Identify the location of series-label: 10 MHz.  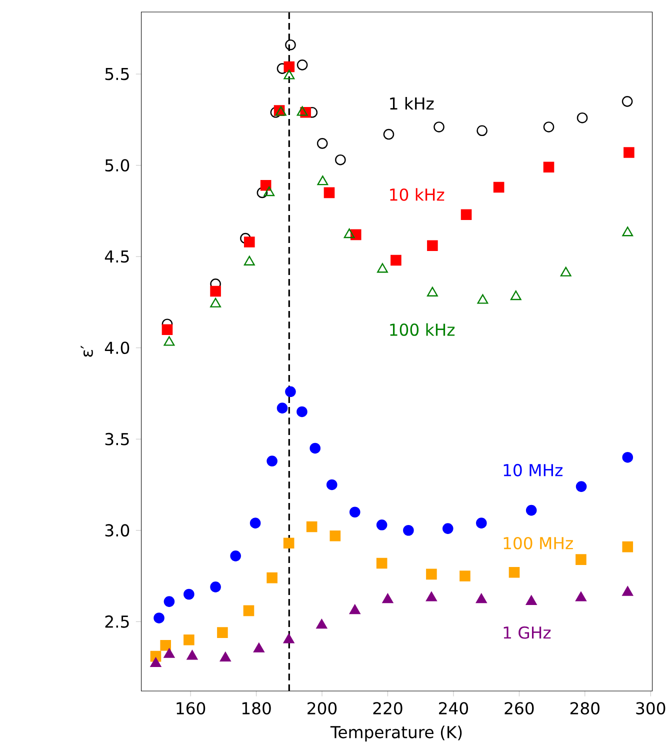
(533, 470).